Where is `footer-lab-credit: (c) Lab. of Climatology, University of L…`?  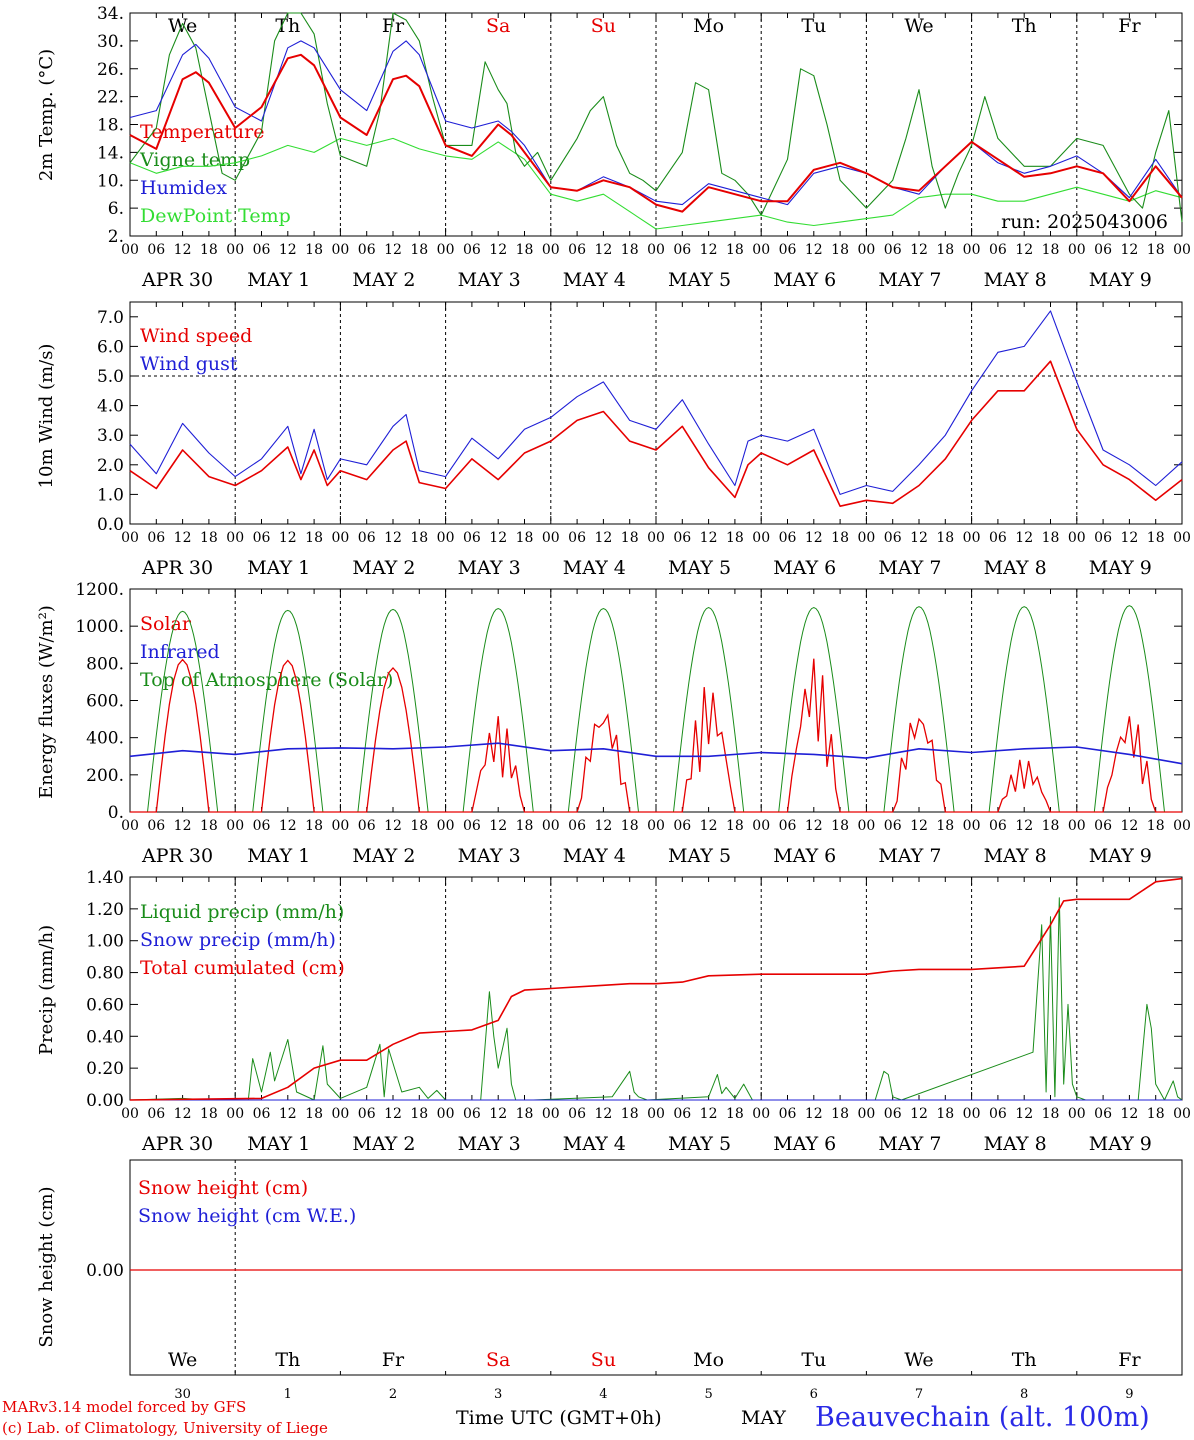
footer-lab-credit: (c) Lab. of Climatology, University of L… is located at coordinates (165, 1428).